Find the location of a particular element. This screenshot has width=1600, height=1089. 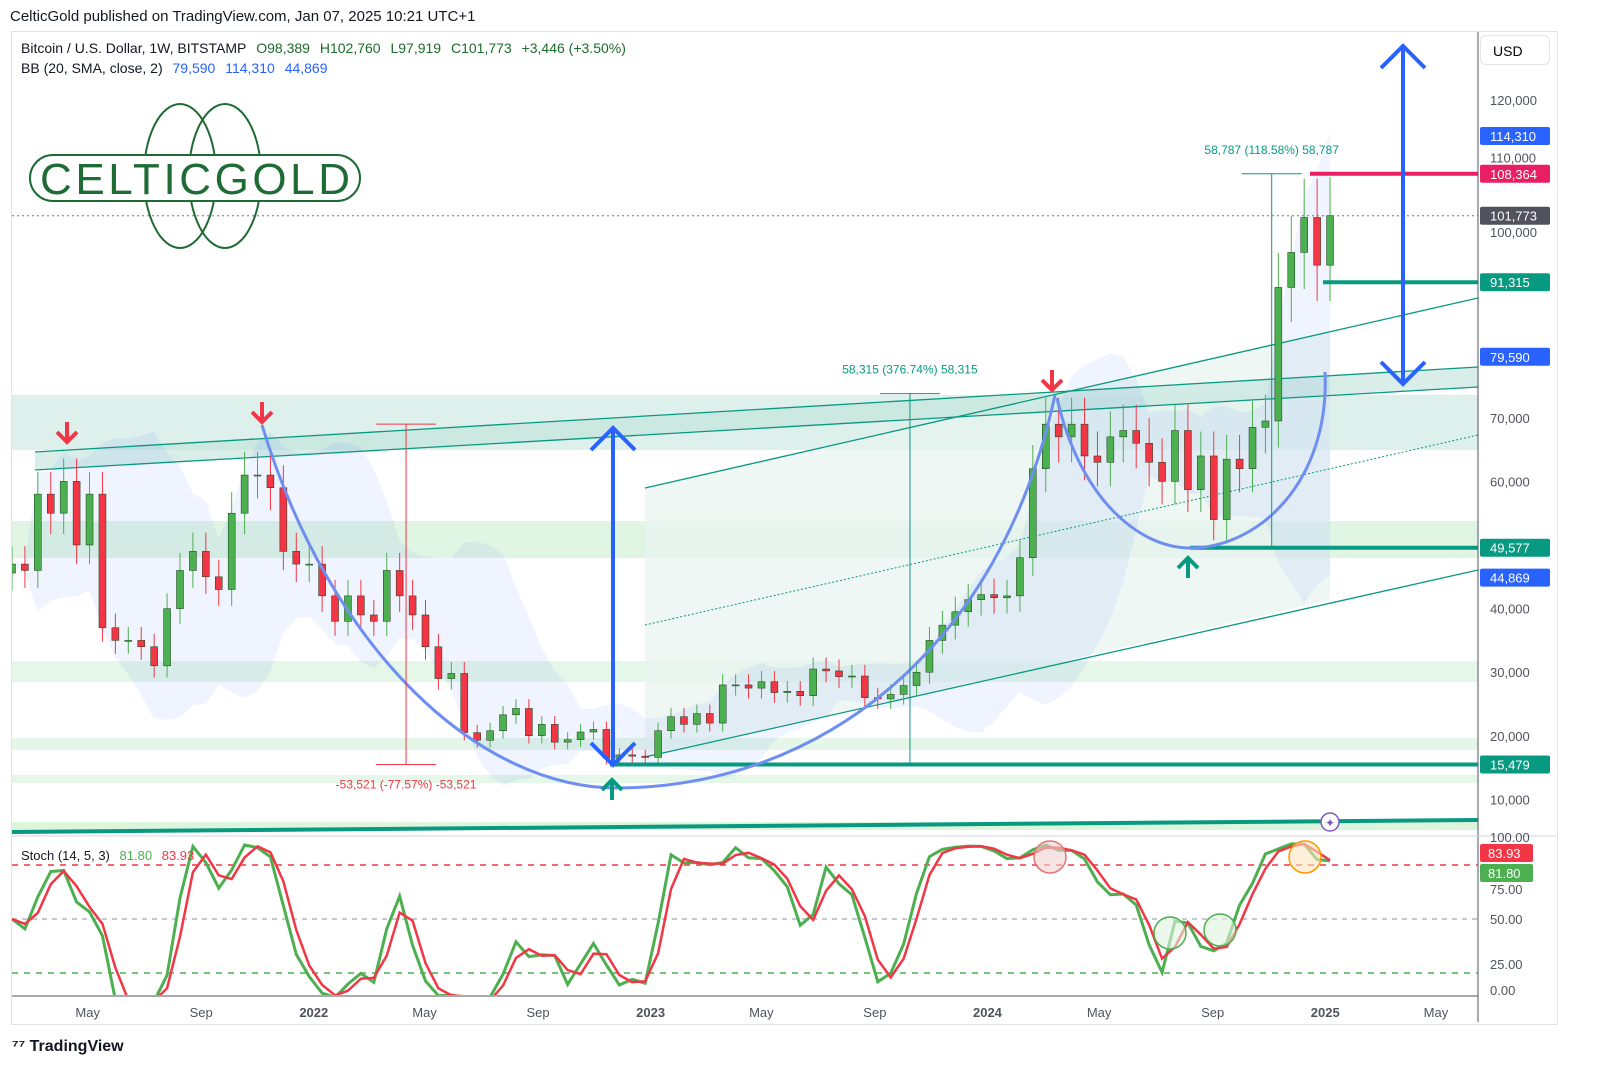

logo-banner is located at coordinates (195, 178).